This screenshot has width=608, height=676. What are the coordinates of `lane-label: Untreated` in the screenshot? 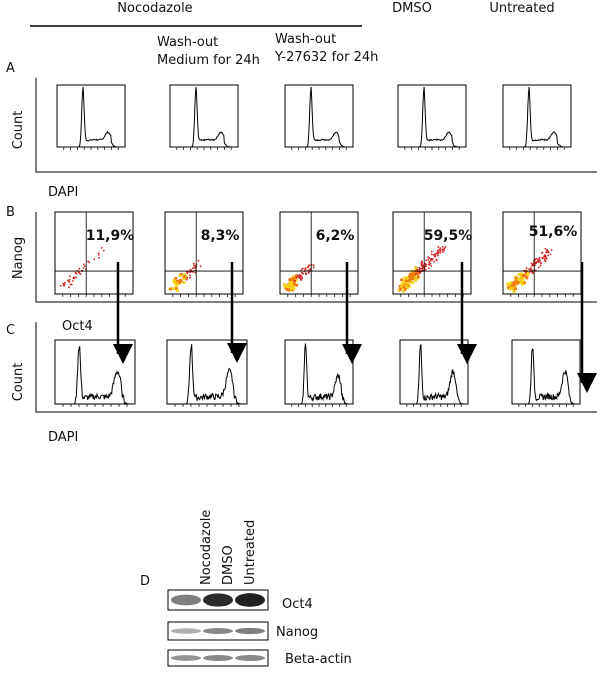 It's located at (250, 552).